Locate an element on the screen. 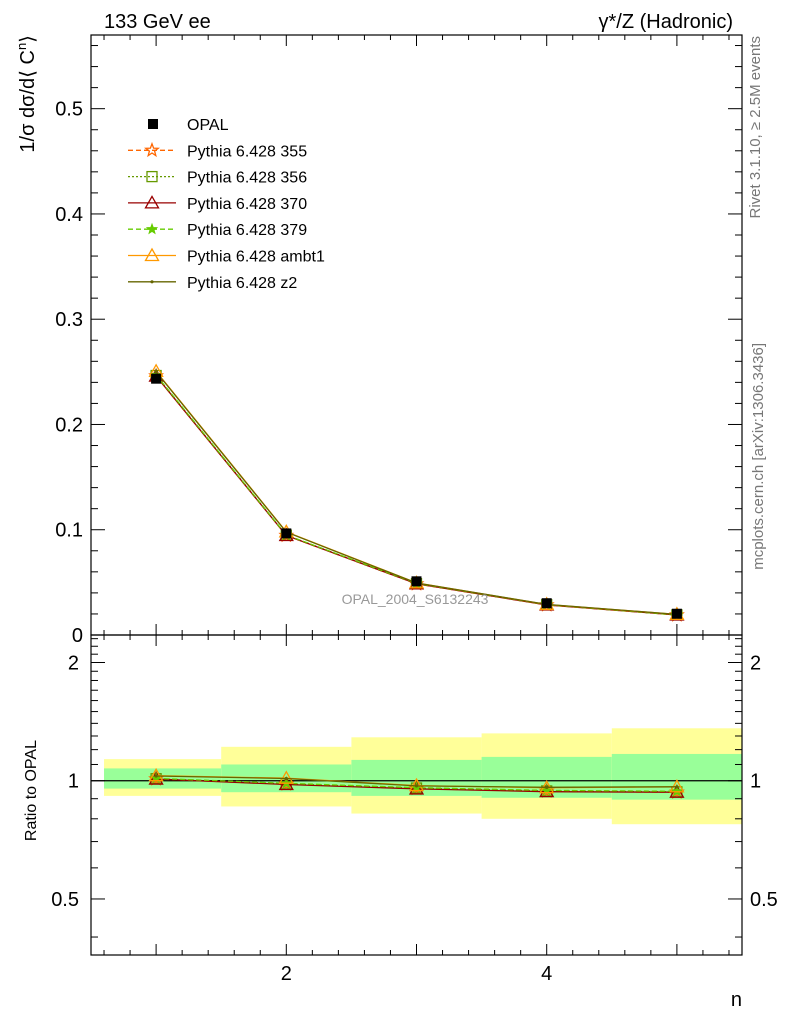 This screenshot has height=1024, width=786. main-y-tick-label-5: 0.4 is located at coordinates (69, 215).